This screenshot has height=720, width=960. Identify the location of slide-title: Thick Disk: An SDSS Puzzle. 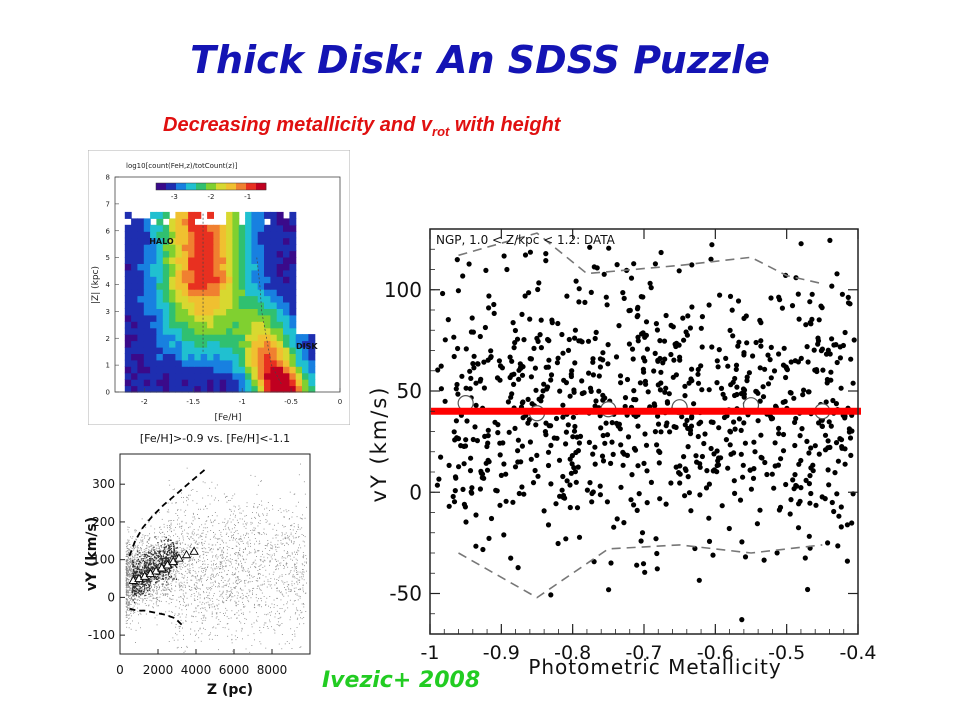
(480, 60).